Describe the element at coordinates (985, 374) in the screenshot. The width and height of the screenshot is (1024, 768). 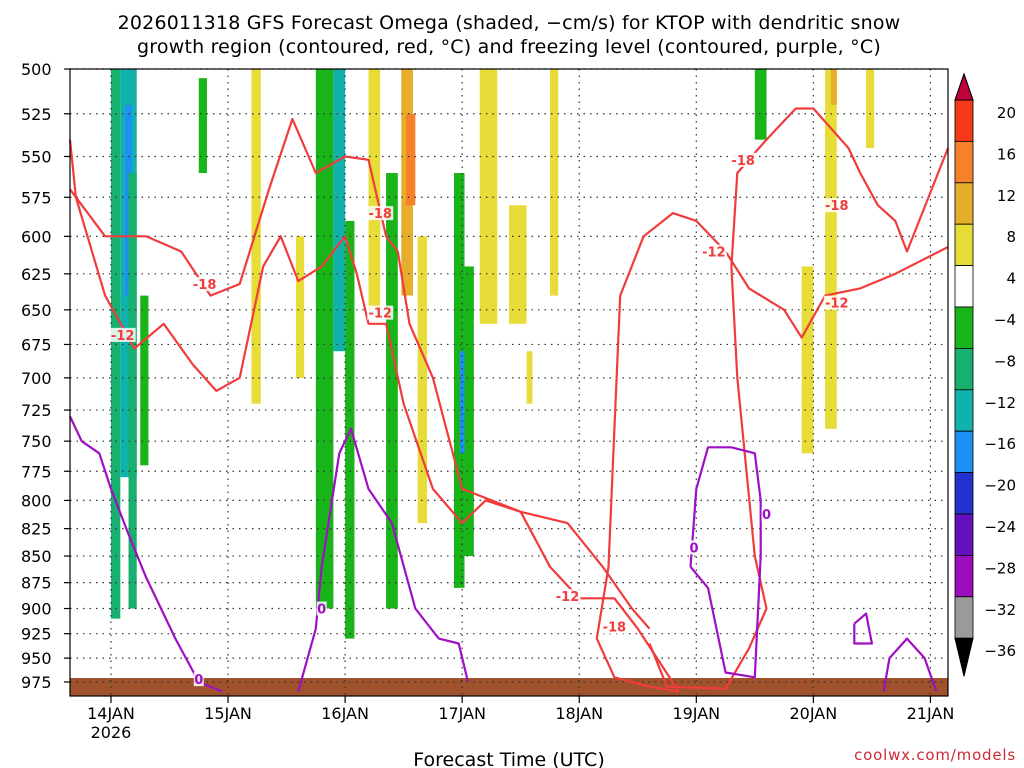
I see `colorbar: 20 16 12 8 4 −4 −8 −12 −16 −20 −24 −28 −32 −36` at that location.